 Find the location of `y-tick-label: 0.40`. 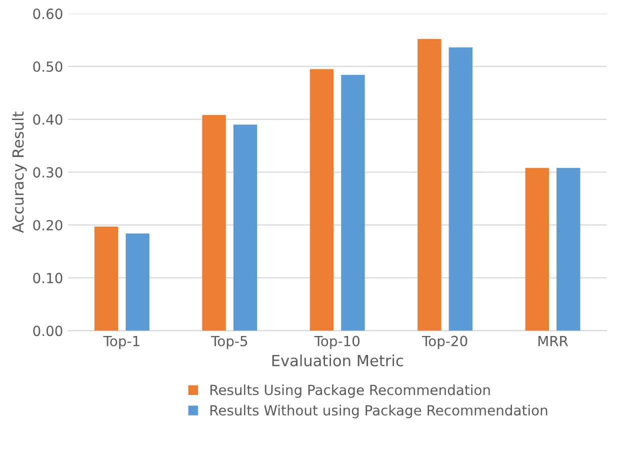

y-tick-label: 0.40 is located at coordinates (47, 119).